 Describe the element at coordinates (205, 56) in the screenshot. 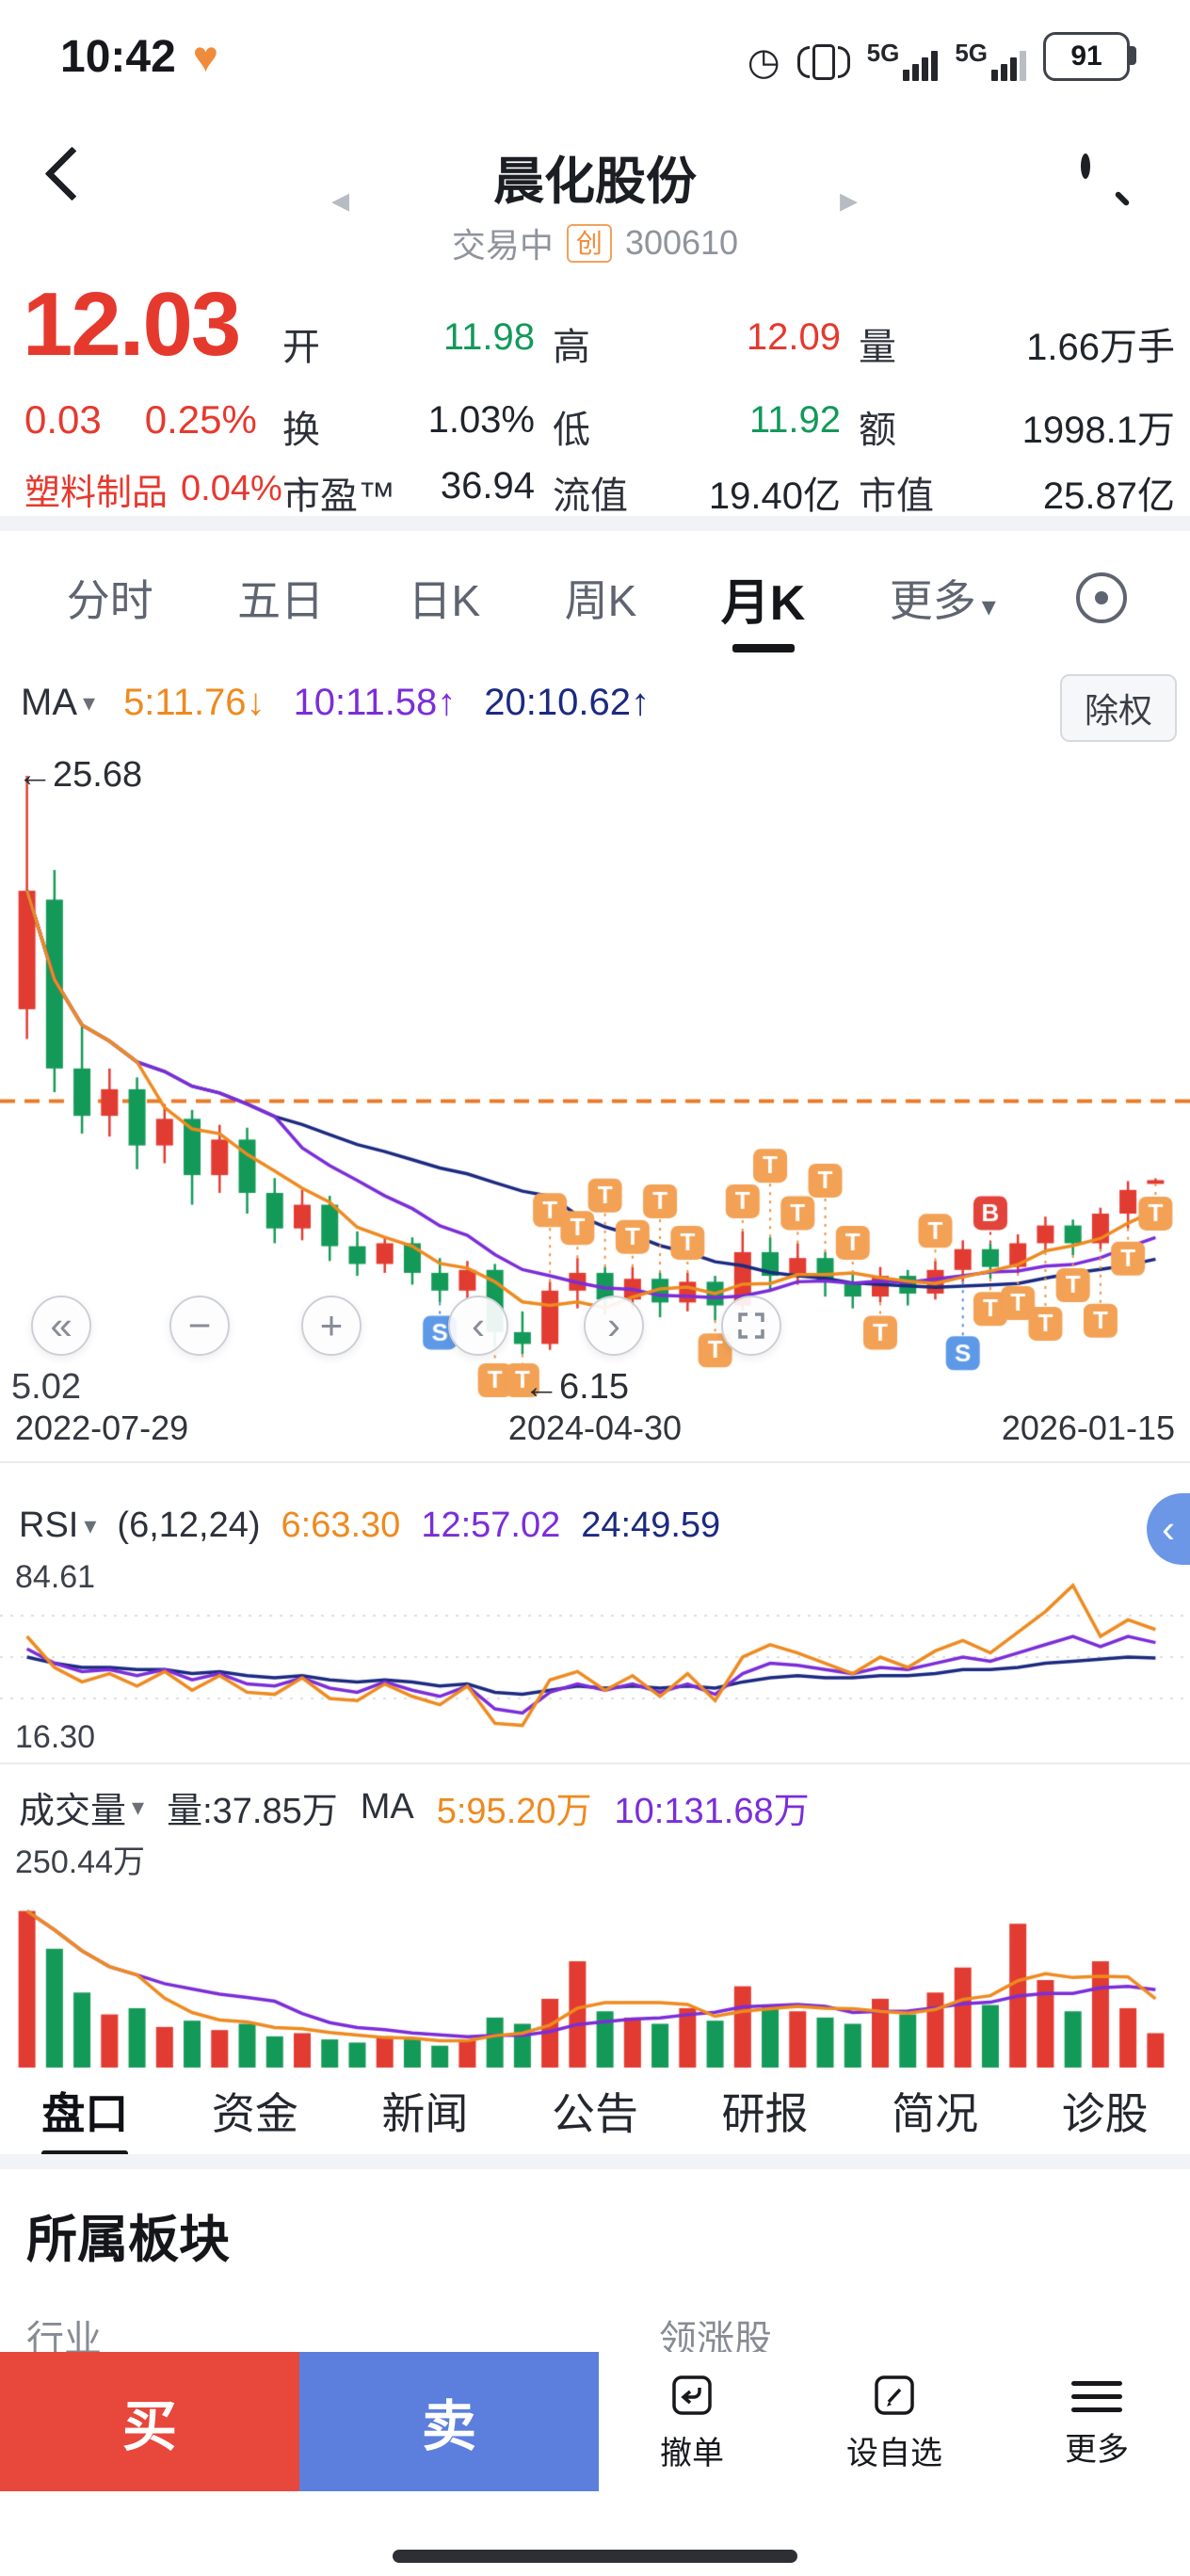

I see `heart-icon: ♥` at that location.